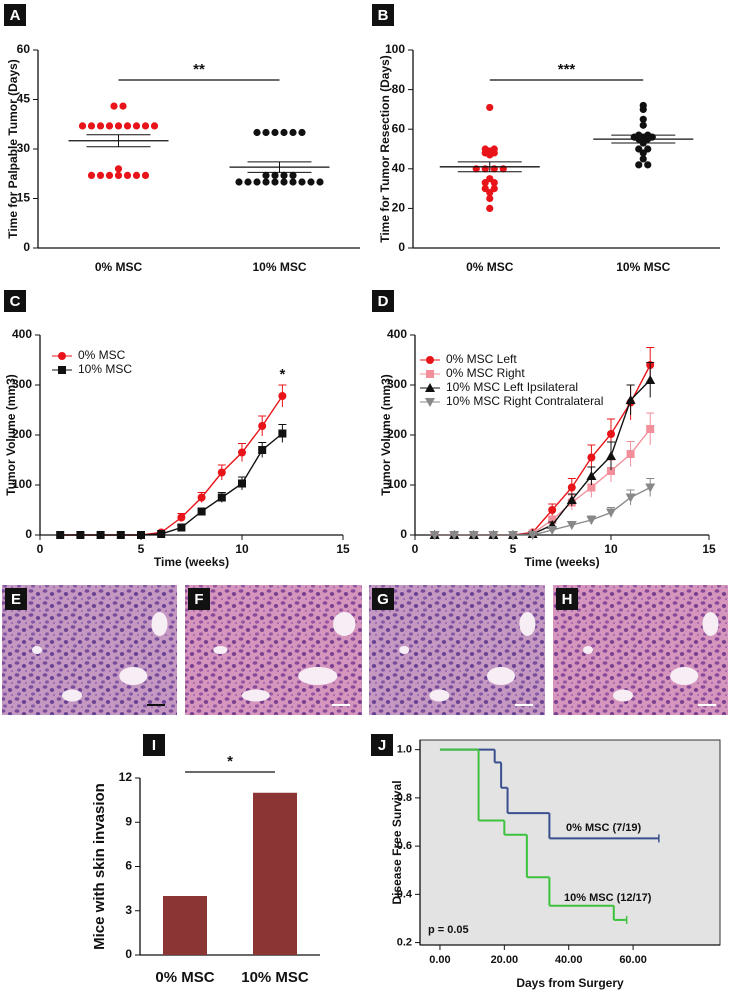 This screenshot has height=997, width=730. What do you see at coordinates (282, 374) in the screenshot?
I see `significance-label: *` at bounding box center [282, 374].